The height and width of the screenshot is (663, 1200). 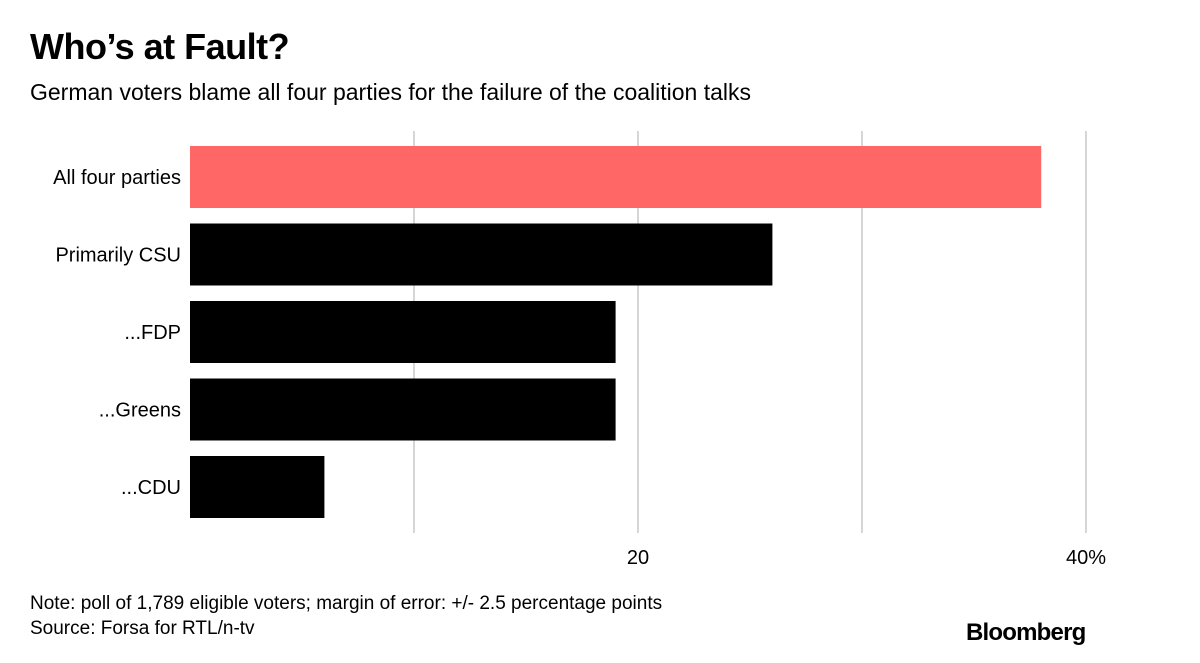 What do you see at coordinates (140, 411) in the screenshot?
I see `category-label-3: ...Greens` at bounding box center [140, 411].